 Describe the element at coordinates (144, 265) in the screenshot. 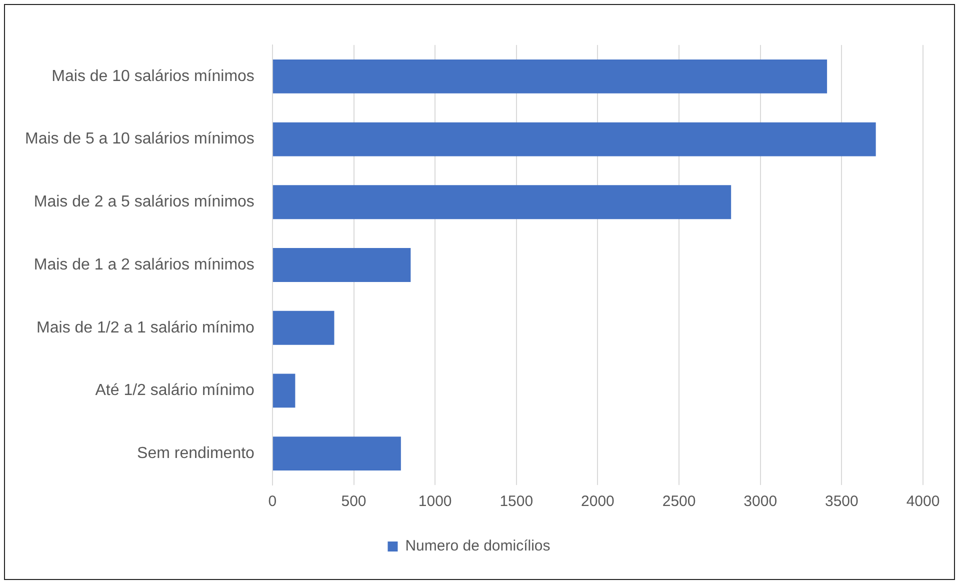

I see `y-tick-label: Mais de 1 a 2 salários mínimos` at that location.